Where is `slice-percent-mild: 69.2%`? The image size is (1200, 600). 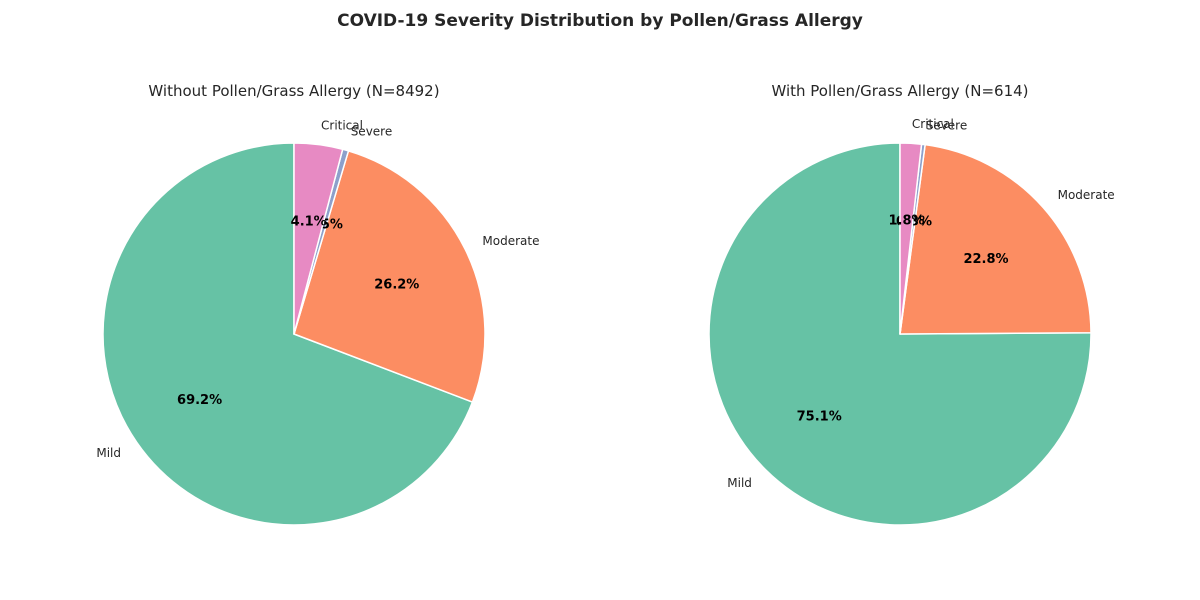
slice-percent-mild: 69.2% is located at coordinates (199, 400).